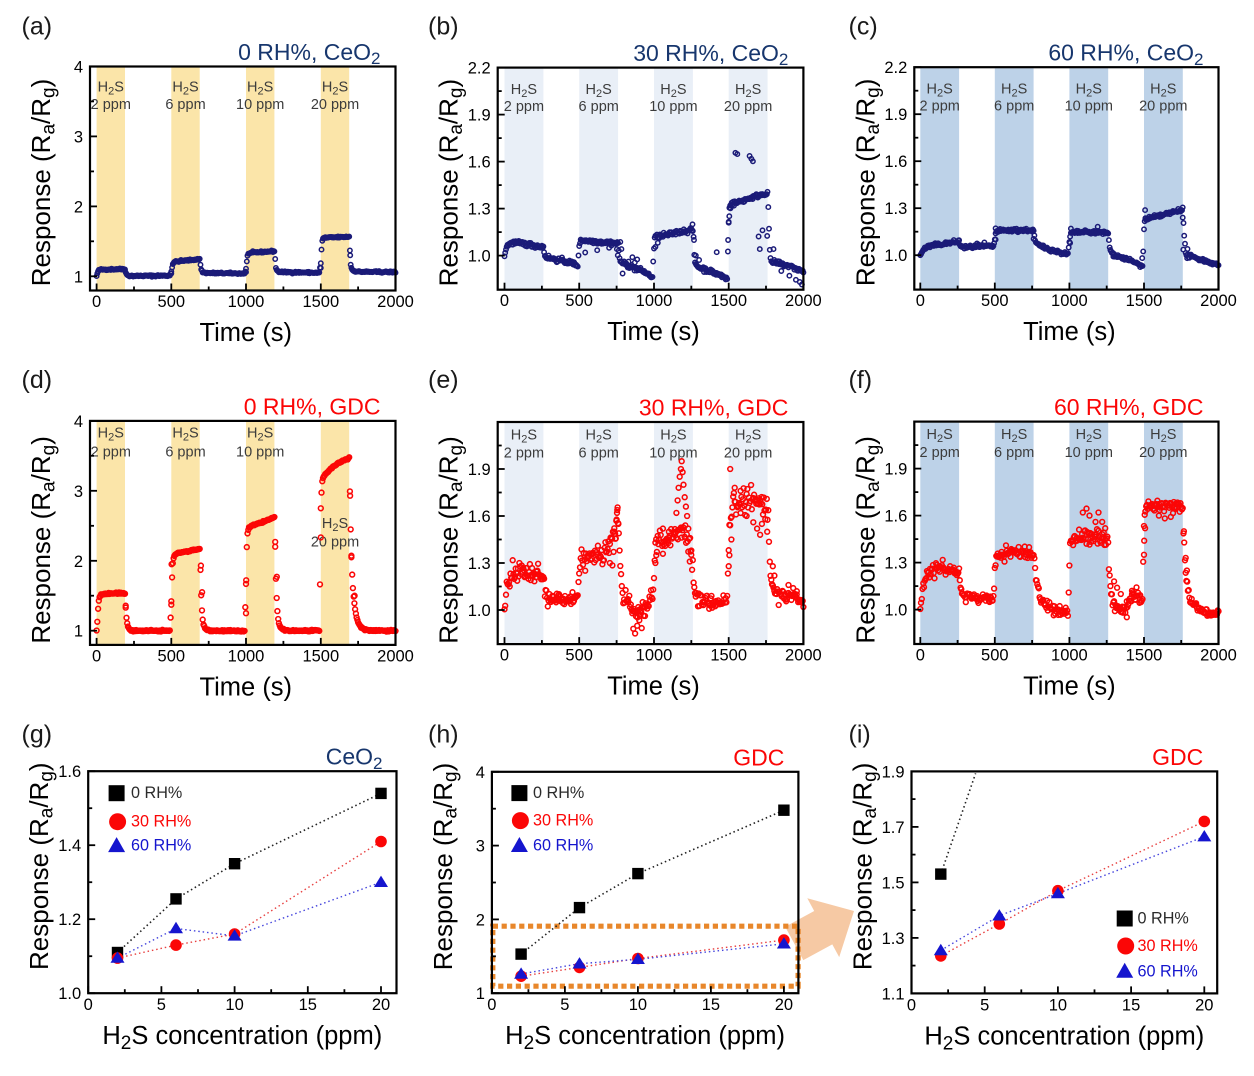 Image resolution: width=1254 pixels, height=1076 pixels. Describe the element at coordinates (863, 27) in the screenshot. I see `svg-text: (c)` at that location.